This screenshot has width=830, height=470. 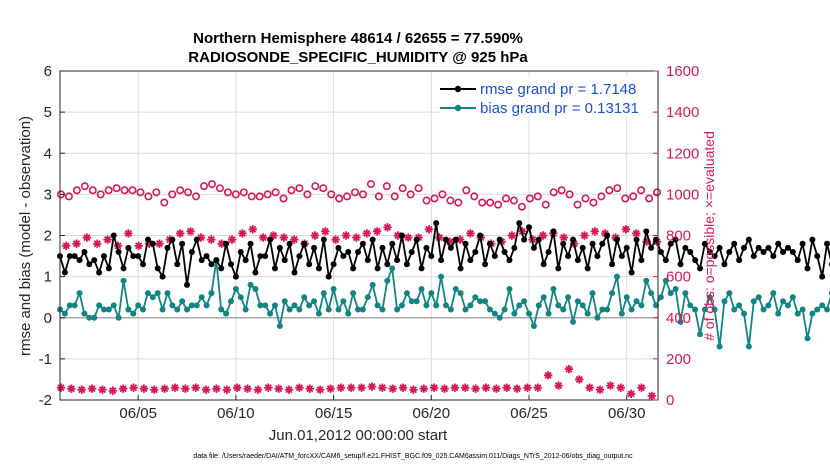 What do you see at coordinates (678, 277) in the screenshot?
I see `y2-tick-label: 600` at bounding box center [678, 277].